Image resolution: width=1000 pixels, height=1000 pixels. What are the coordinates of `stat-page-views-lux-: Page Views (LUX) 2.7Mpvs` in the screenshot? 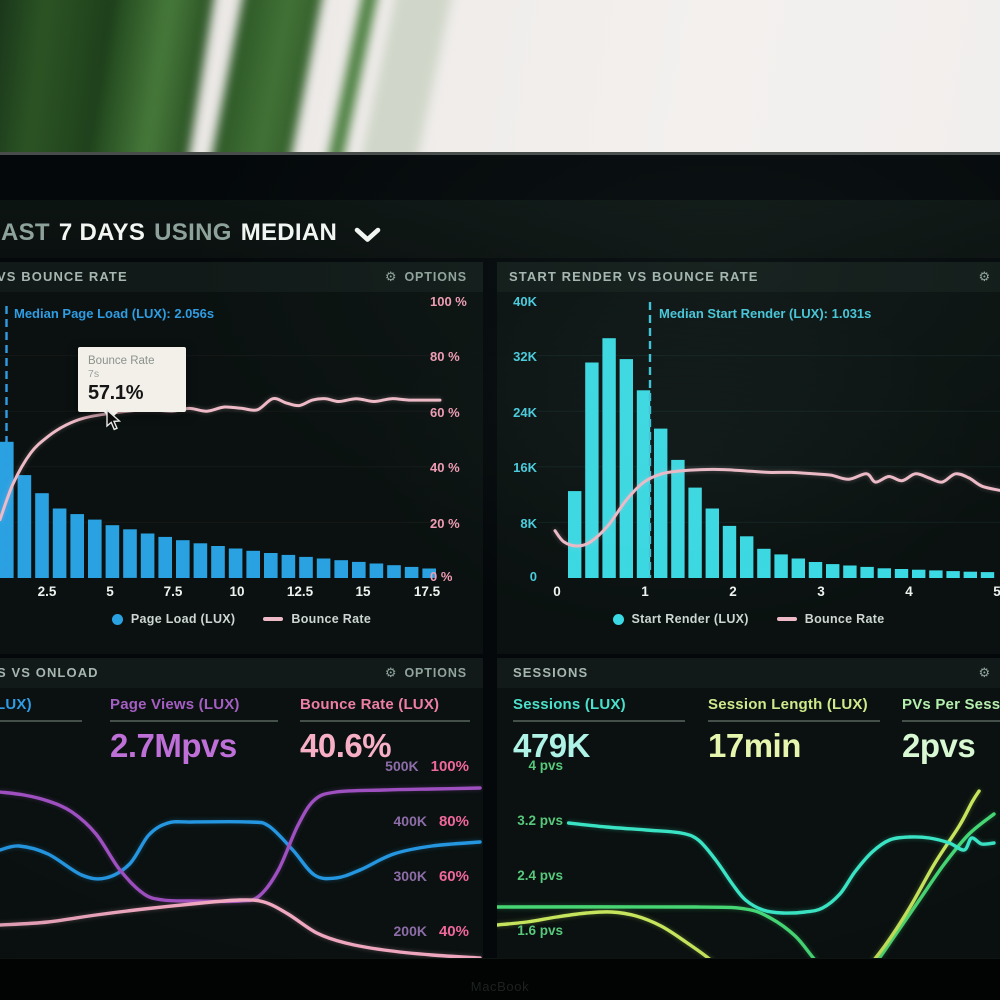 It's located at (194, 730).